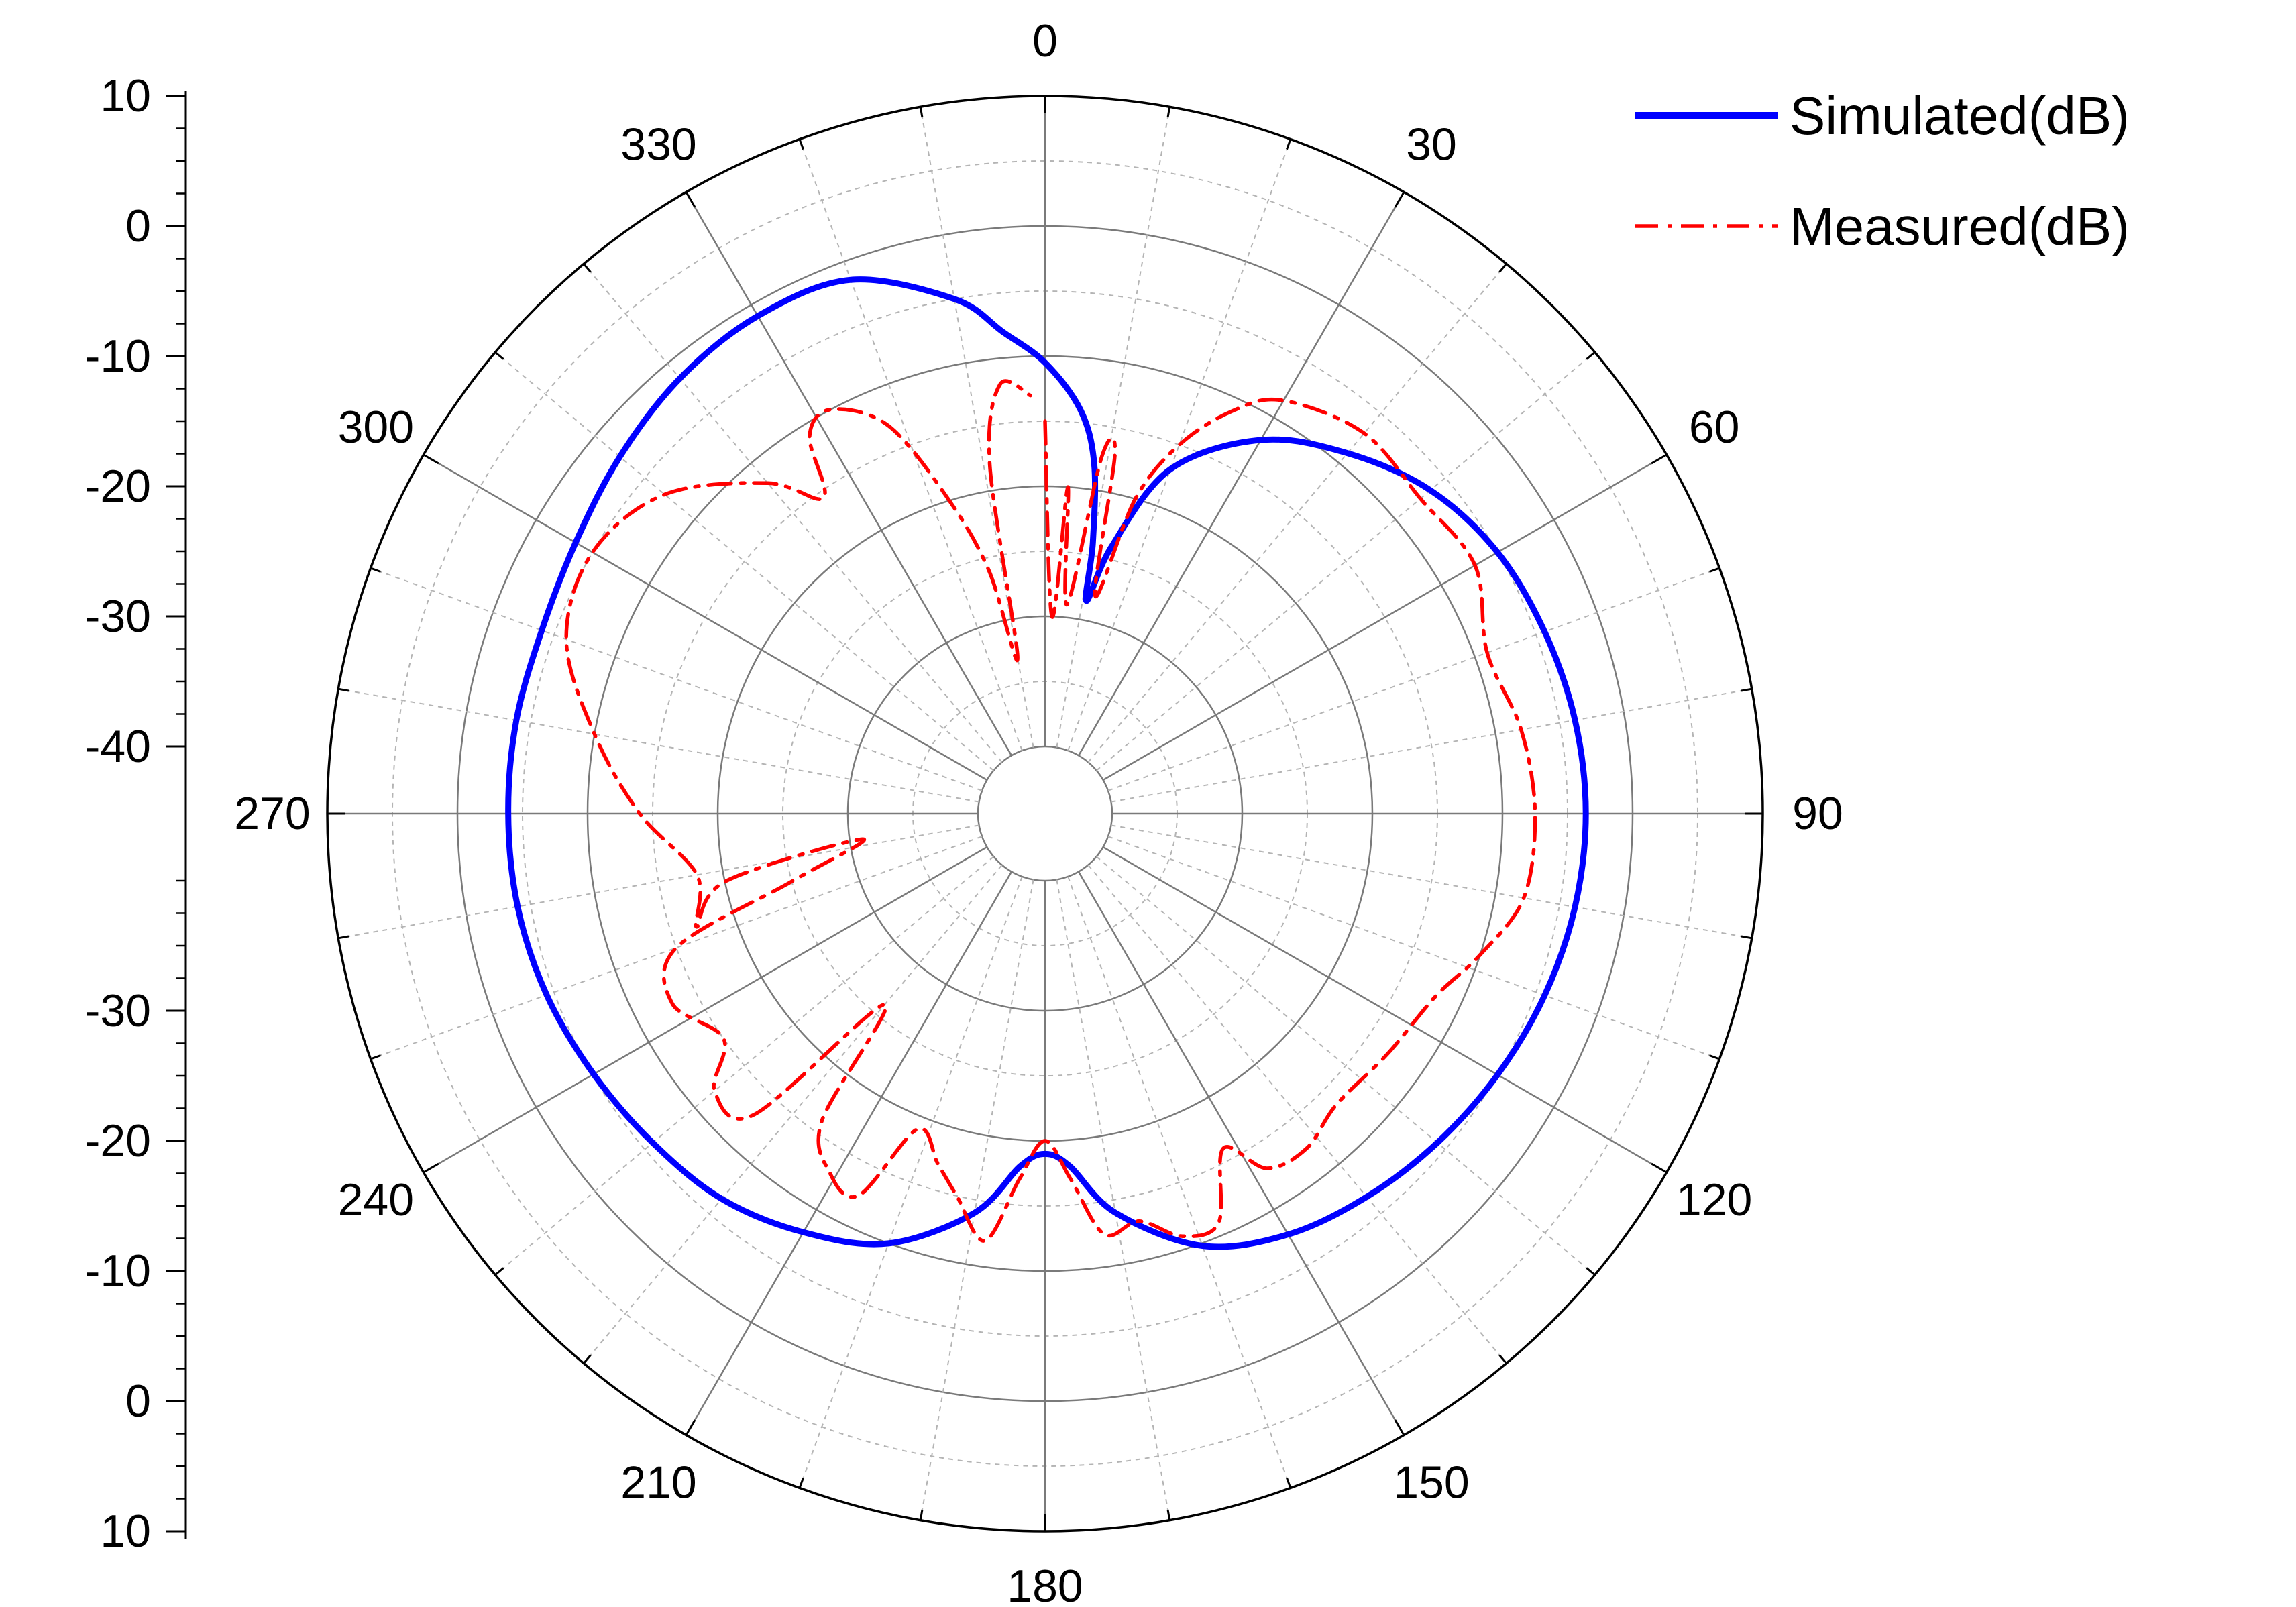 This screenshot has height=1607, width=2296. Describe the element at coordinates (272, 813) in the screenshot. I see `angle-tick-label: 270` at that location.